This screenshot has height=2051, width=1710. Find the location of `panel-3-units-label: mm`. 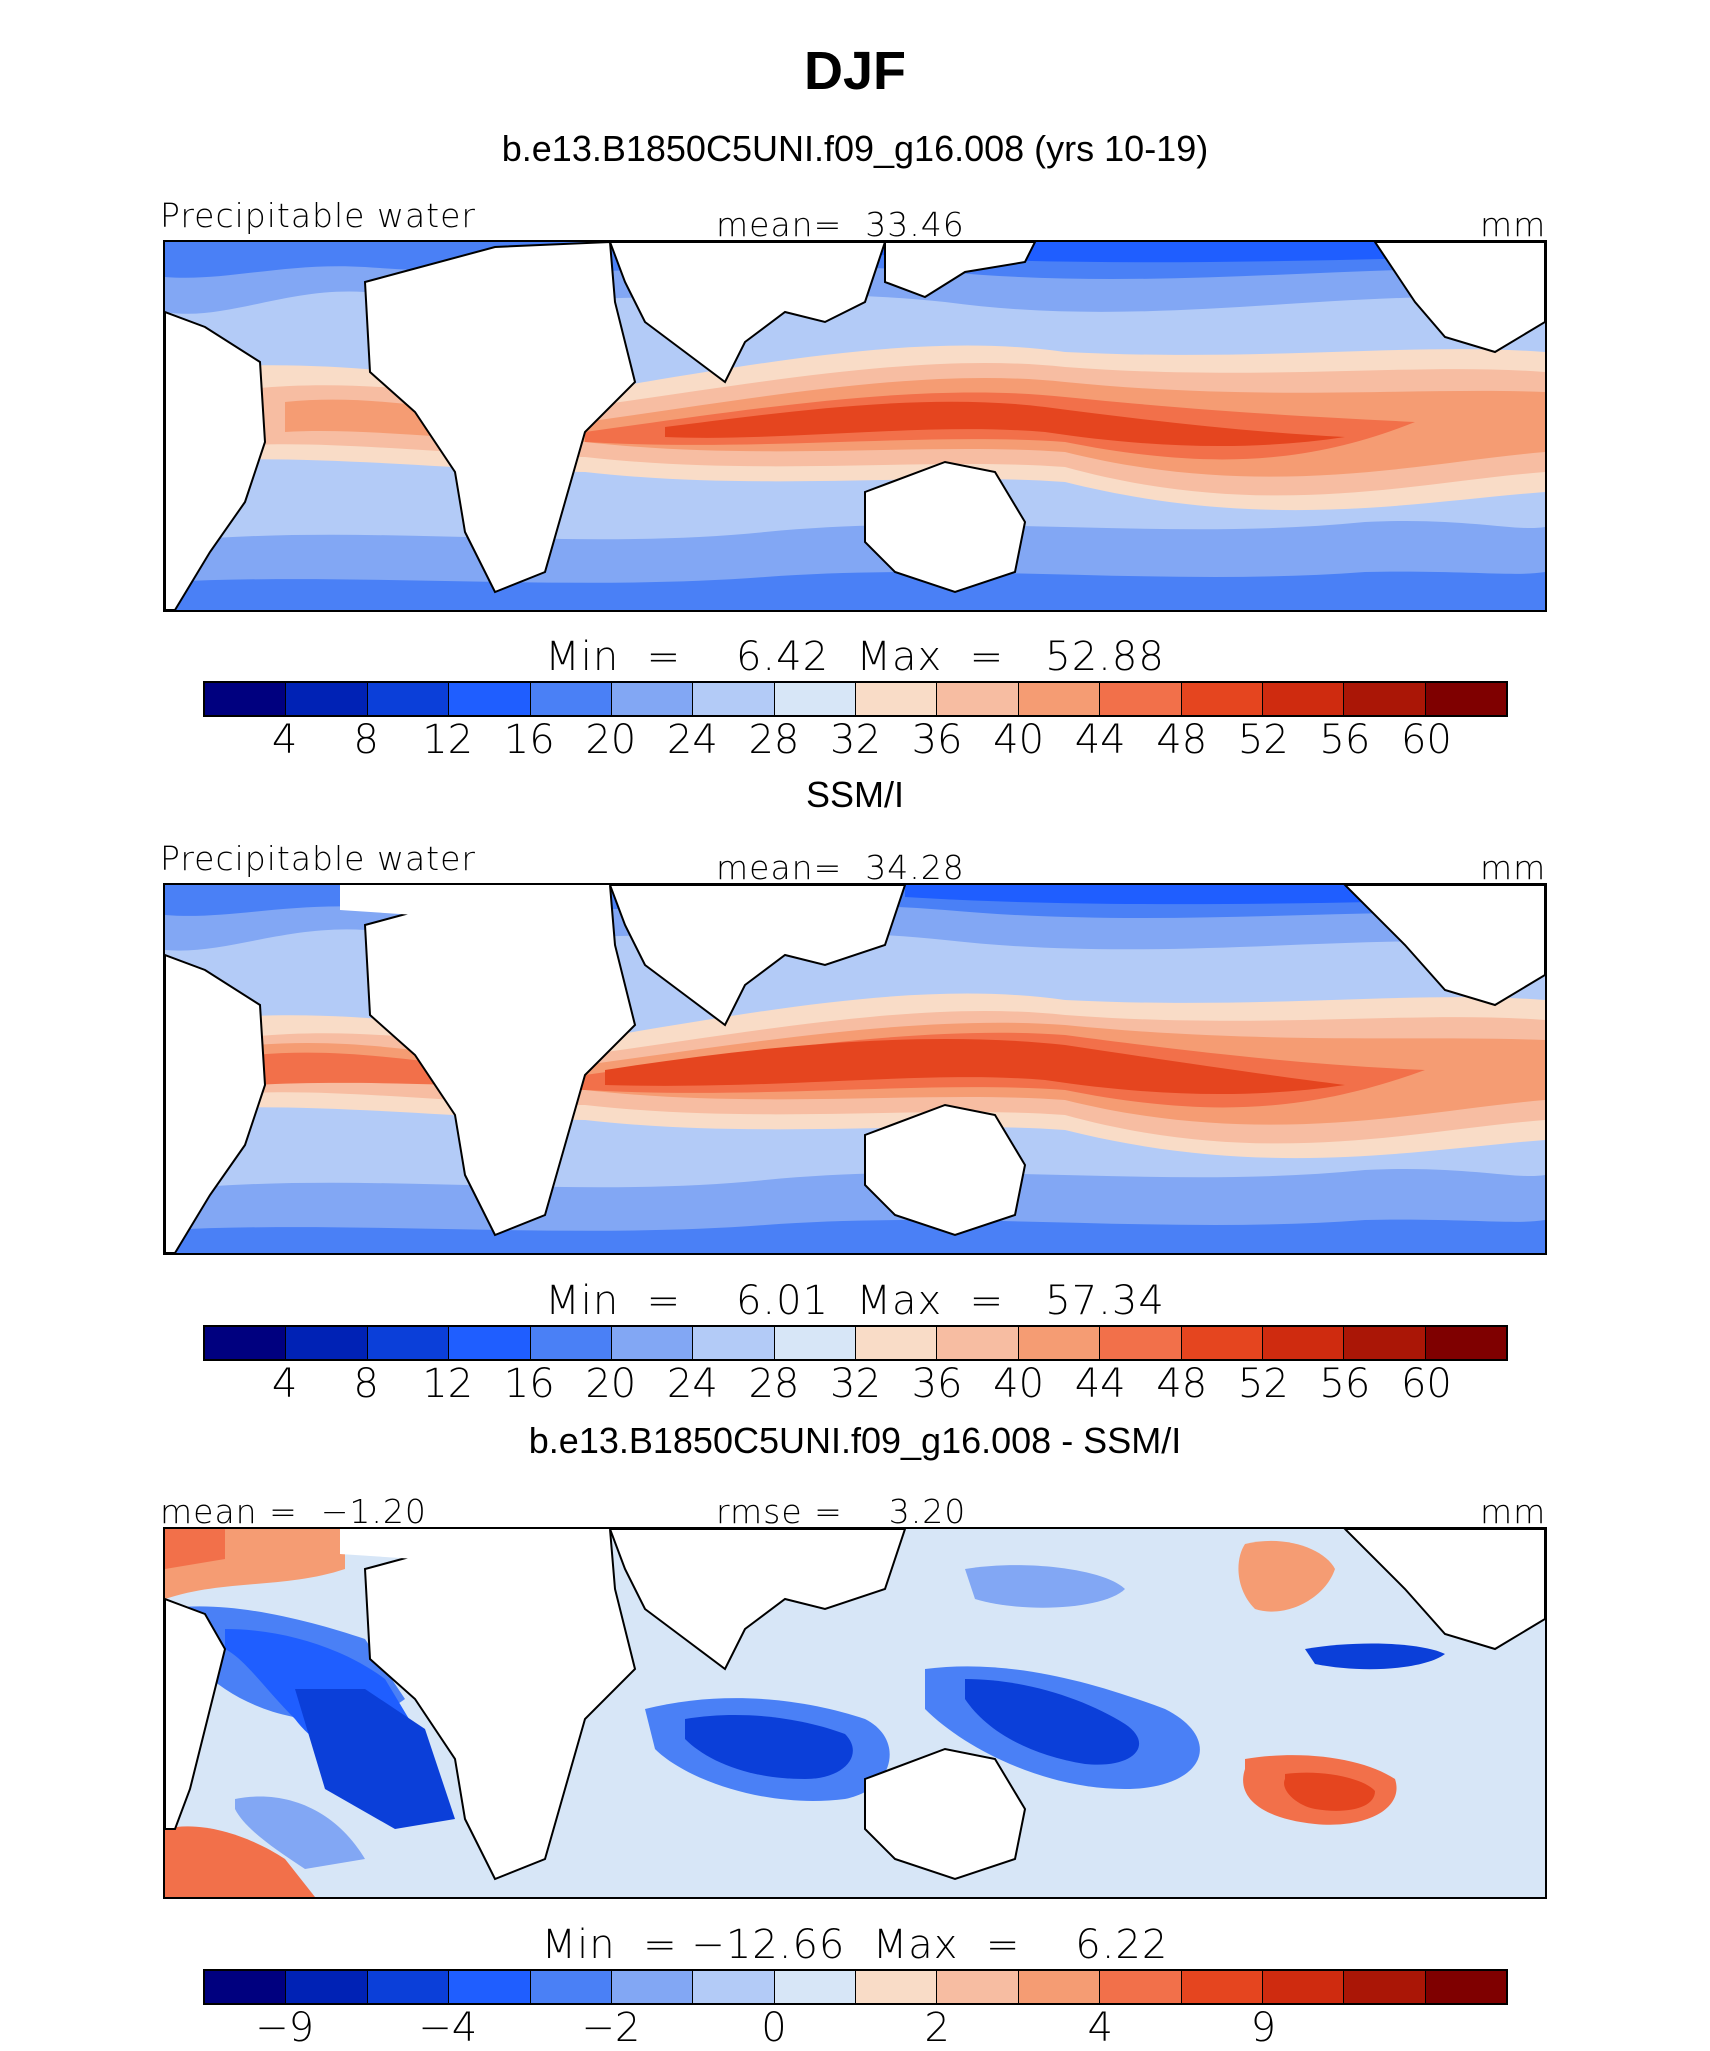

panel-3-units-label: mm is located at coordinates (1513, 1511).